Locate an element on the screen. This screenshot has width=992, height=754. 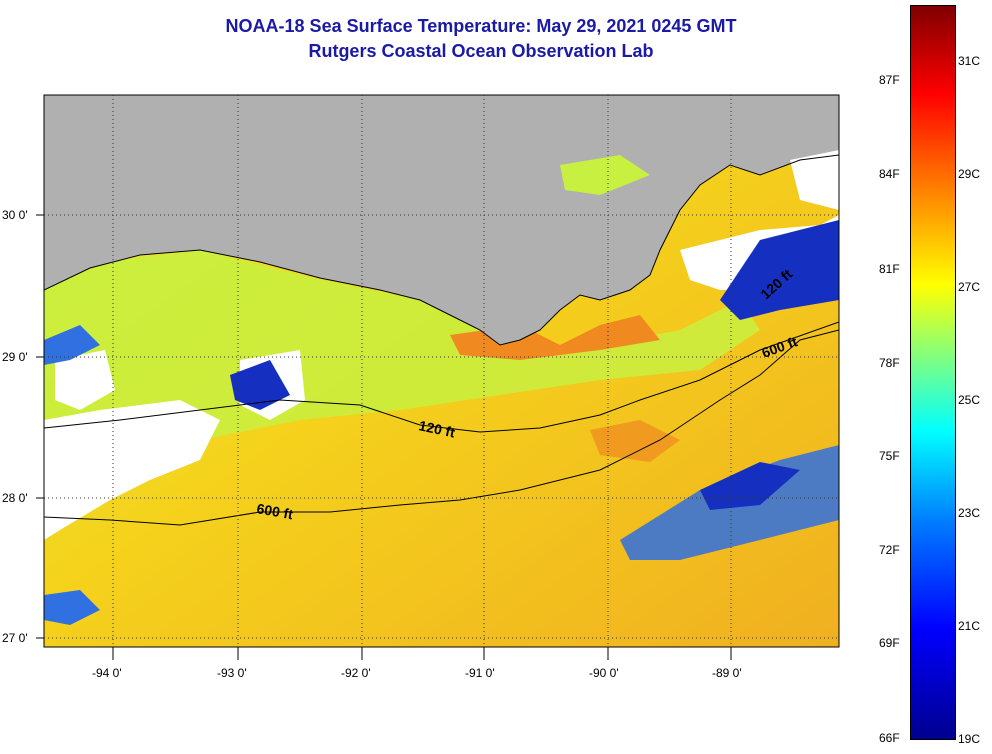
chart-subtitle: Rutgers Coastal Ocean Observation Lab is located at coordinates (481, 51).